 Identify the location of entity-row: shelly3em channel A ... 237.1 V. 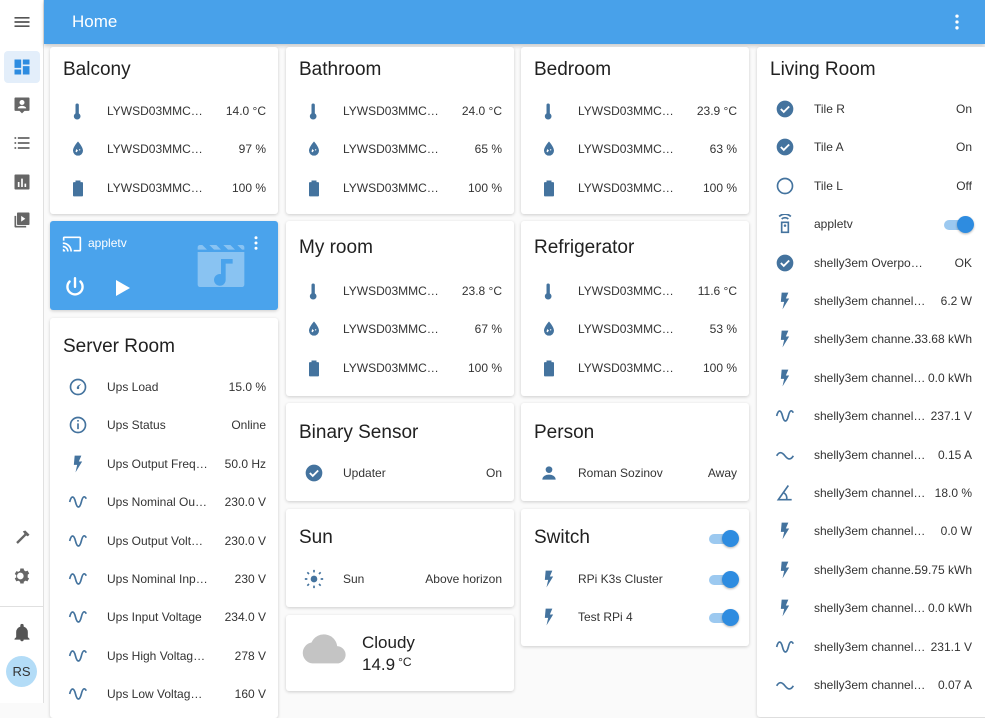
(871, 416).